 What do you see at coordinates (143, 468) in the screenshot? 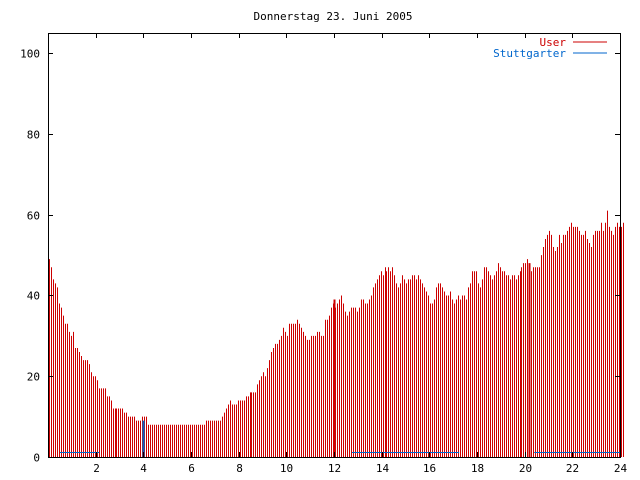
I see `x-tick-label: 4` at bounding box center [143, 468].